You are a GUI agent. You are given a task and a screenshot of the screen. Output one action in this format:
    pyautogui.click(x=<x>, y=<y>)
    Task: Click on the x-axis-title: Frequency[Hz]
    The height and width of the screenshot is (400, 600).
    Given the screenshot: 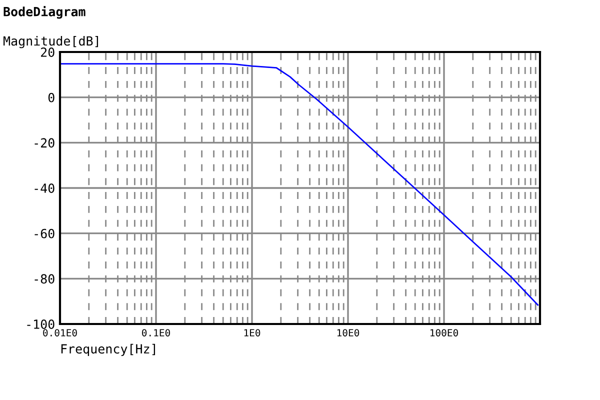 What is the action you would take?
    pyautogui.click(x=108, y=350)
    